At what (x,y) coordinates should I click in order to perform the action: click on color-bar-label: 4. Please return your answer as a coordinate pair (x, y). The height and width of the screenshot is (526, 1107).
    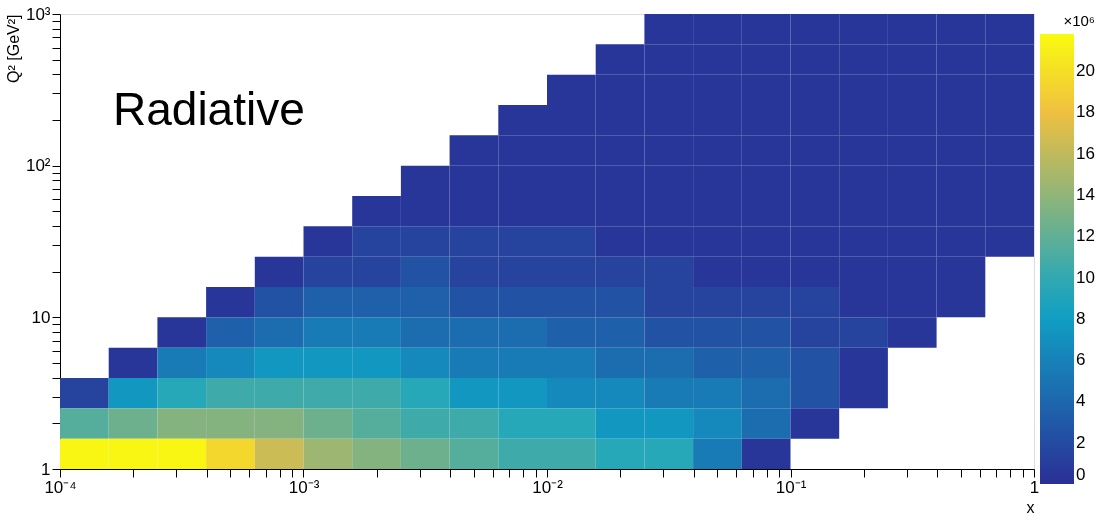
    Looking at the image, I should click on (1081, 401).